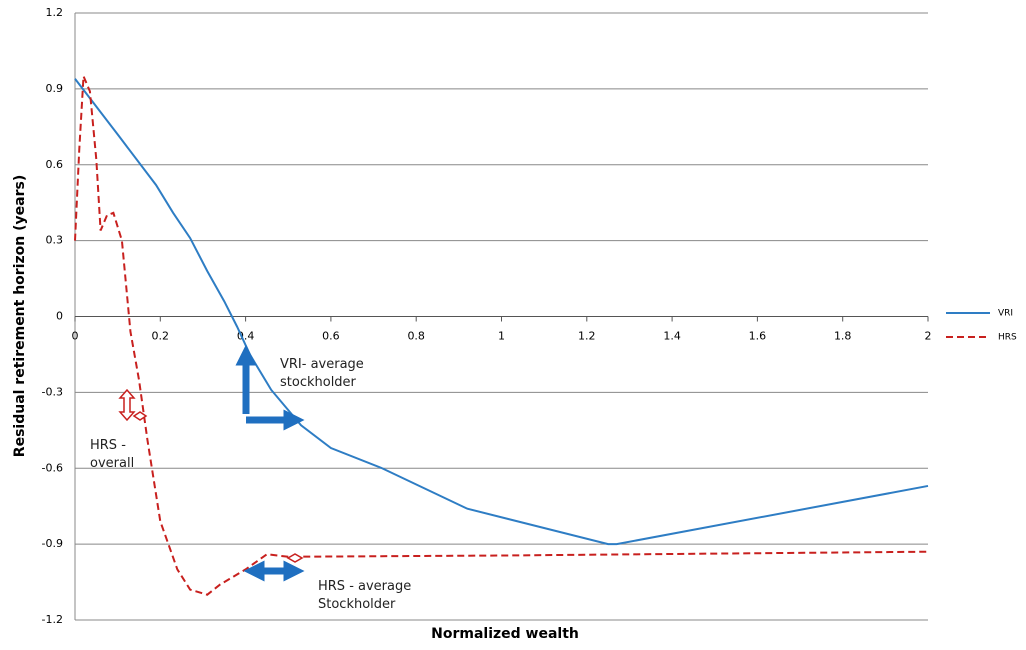 This screenshot has height=650, width=1026. What do you see at coordinates (246, 336) in the screenshot?
I see `x-tick-label: 0.4` at bounding box center [246, 336].